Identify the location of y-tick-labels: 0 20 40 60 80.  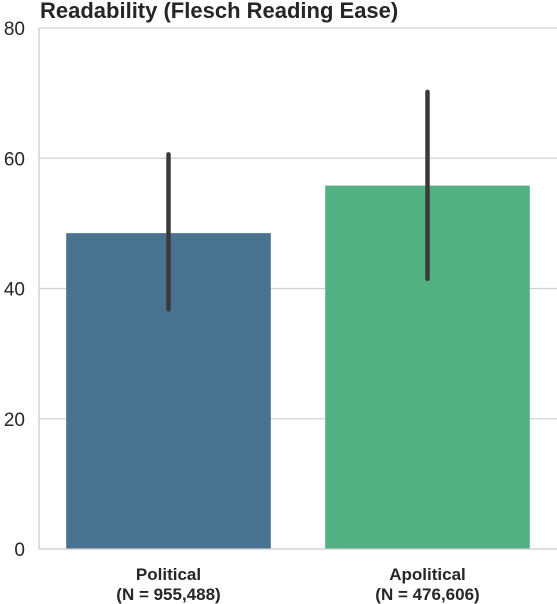
(14, 290).